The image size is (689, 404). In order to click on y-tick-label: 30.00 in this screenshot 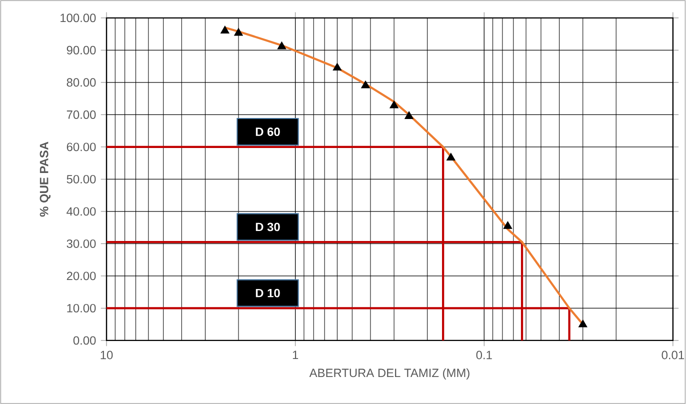, I will do `click(81, 243)`.